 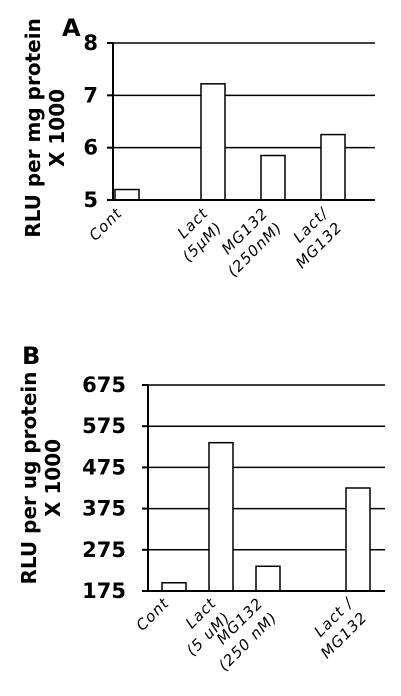 I want to click on panel-b-letter: B, so click(x=31, y=356).